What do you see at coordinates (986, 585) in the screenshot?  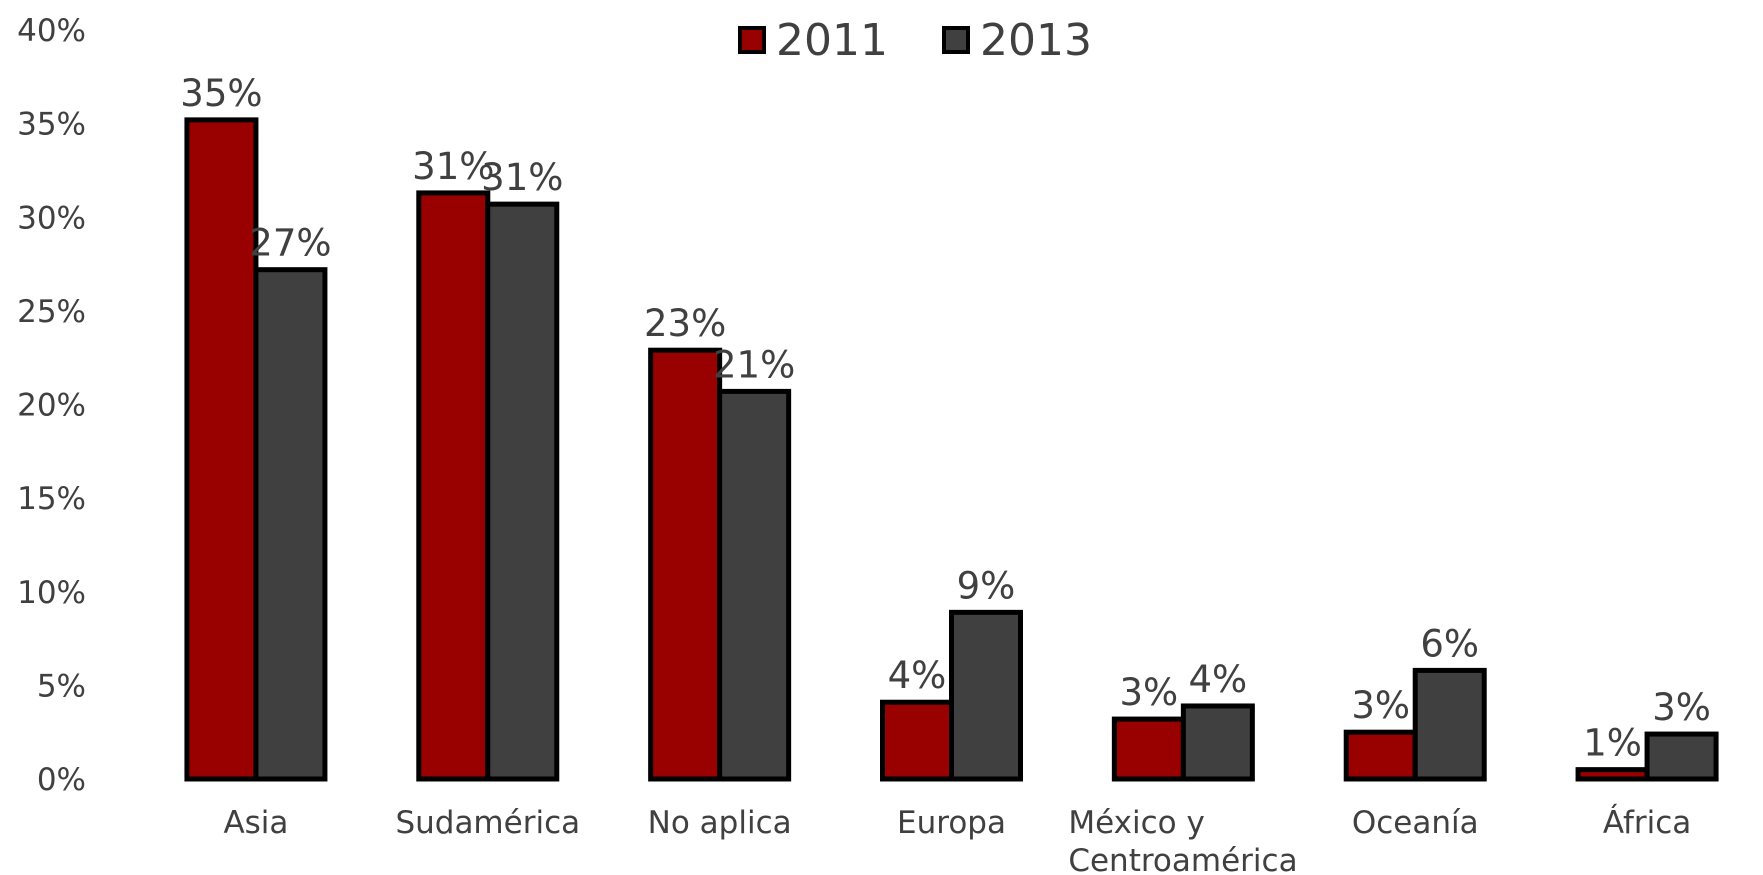 I see `data-label: 9%` at bounding box center [986, 585].